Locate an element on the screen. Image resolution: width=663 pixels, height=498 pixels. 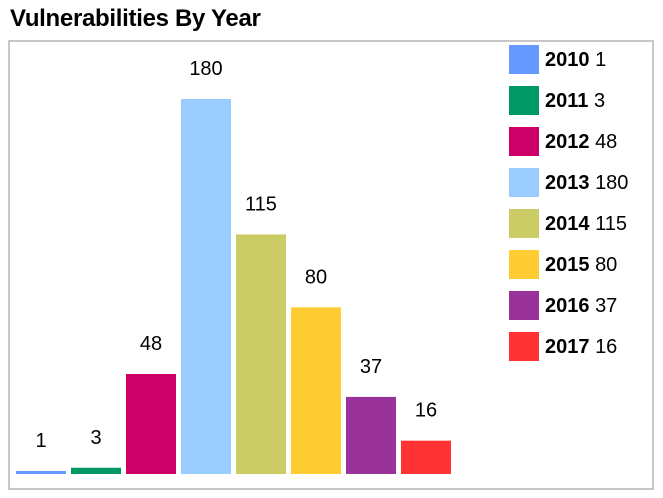
legend-year: 2014 is located at coordinates (567, 224).